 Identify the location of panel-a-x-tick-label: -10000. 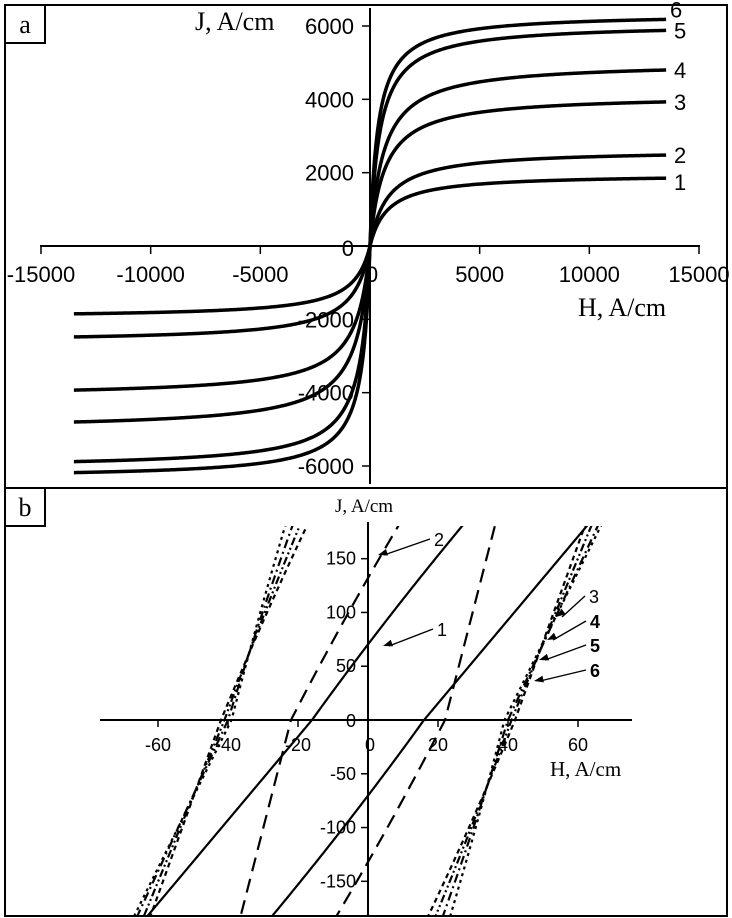
(150, 274).